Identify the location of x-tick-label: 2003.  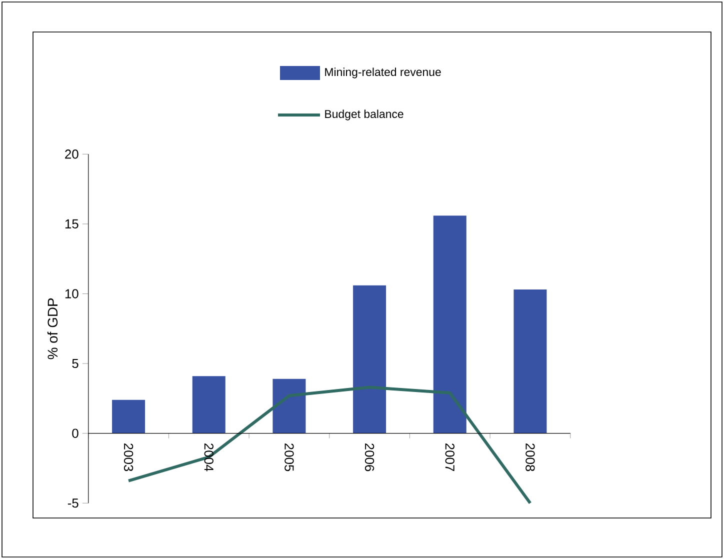
(129, 458).